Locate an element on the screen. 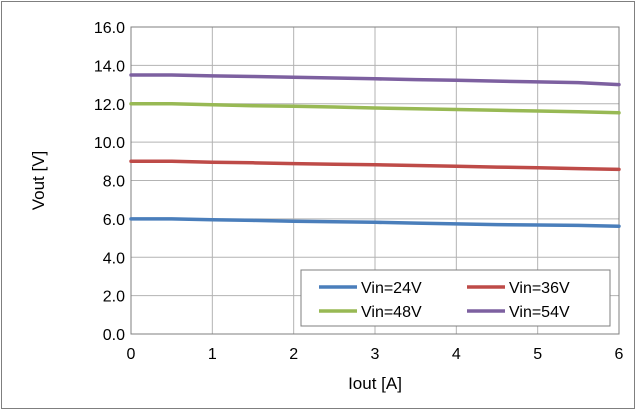 This screenshot has height=412, width=638. legend-box is located at coordinates (455, 298).